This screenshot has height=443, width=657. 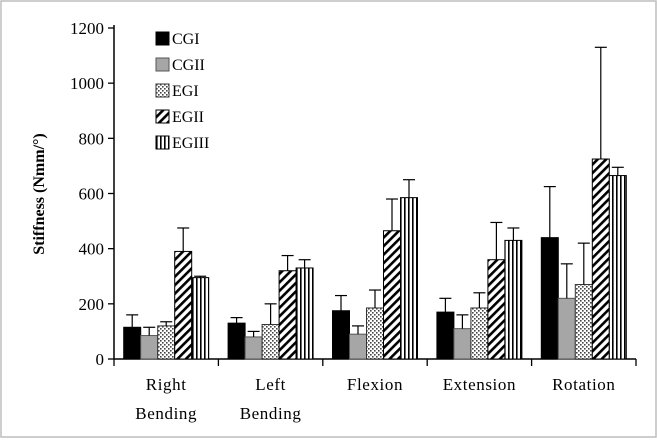 I want to click on legend-item-egi: EGI, so click(x=177, y=91).